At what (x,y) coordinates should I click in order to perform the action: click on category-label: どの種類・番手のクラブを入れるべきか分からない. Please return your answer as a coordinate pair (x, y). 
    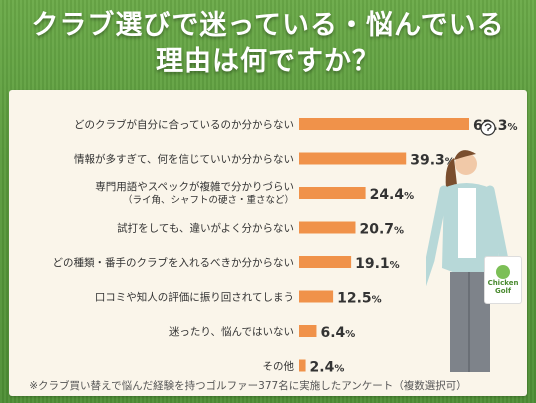
    Looking at the image, I should click on (174, 262).